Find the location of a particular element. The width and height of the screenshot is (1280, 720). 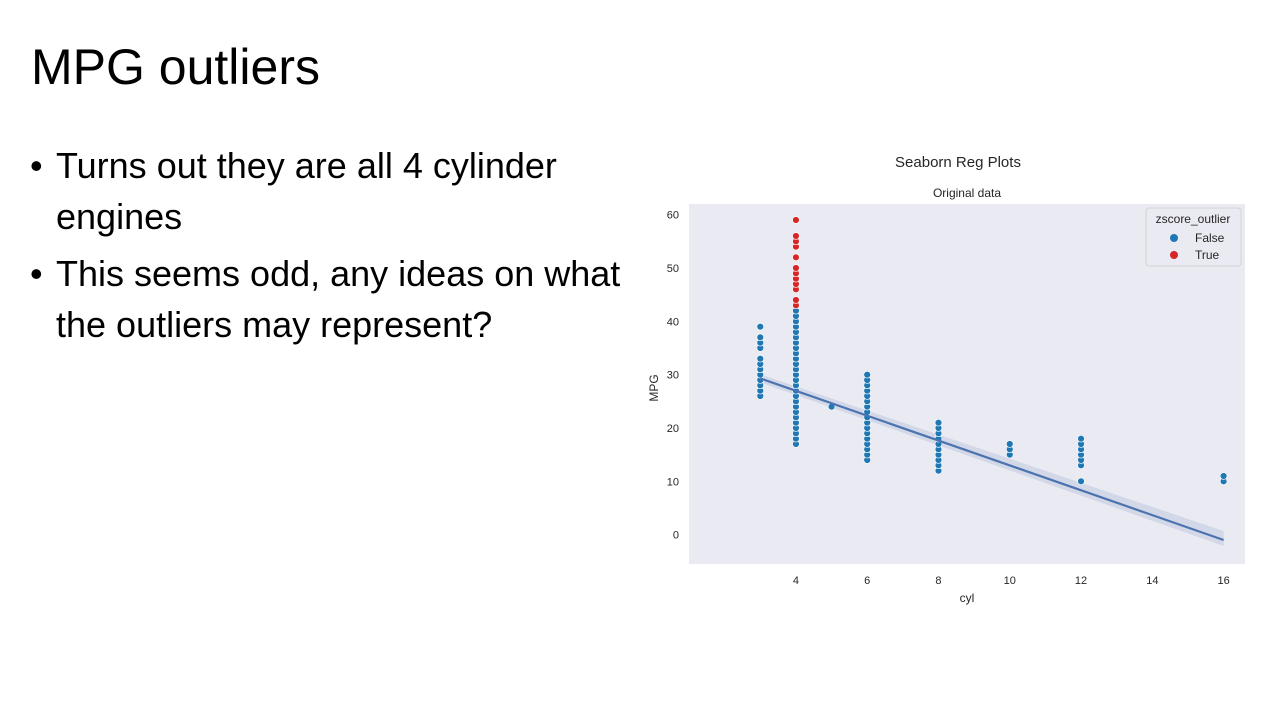

chart-title: Seaborn Reg Plots is located at coordinates (958, 162).